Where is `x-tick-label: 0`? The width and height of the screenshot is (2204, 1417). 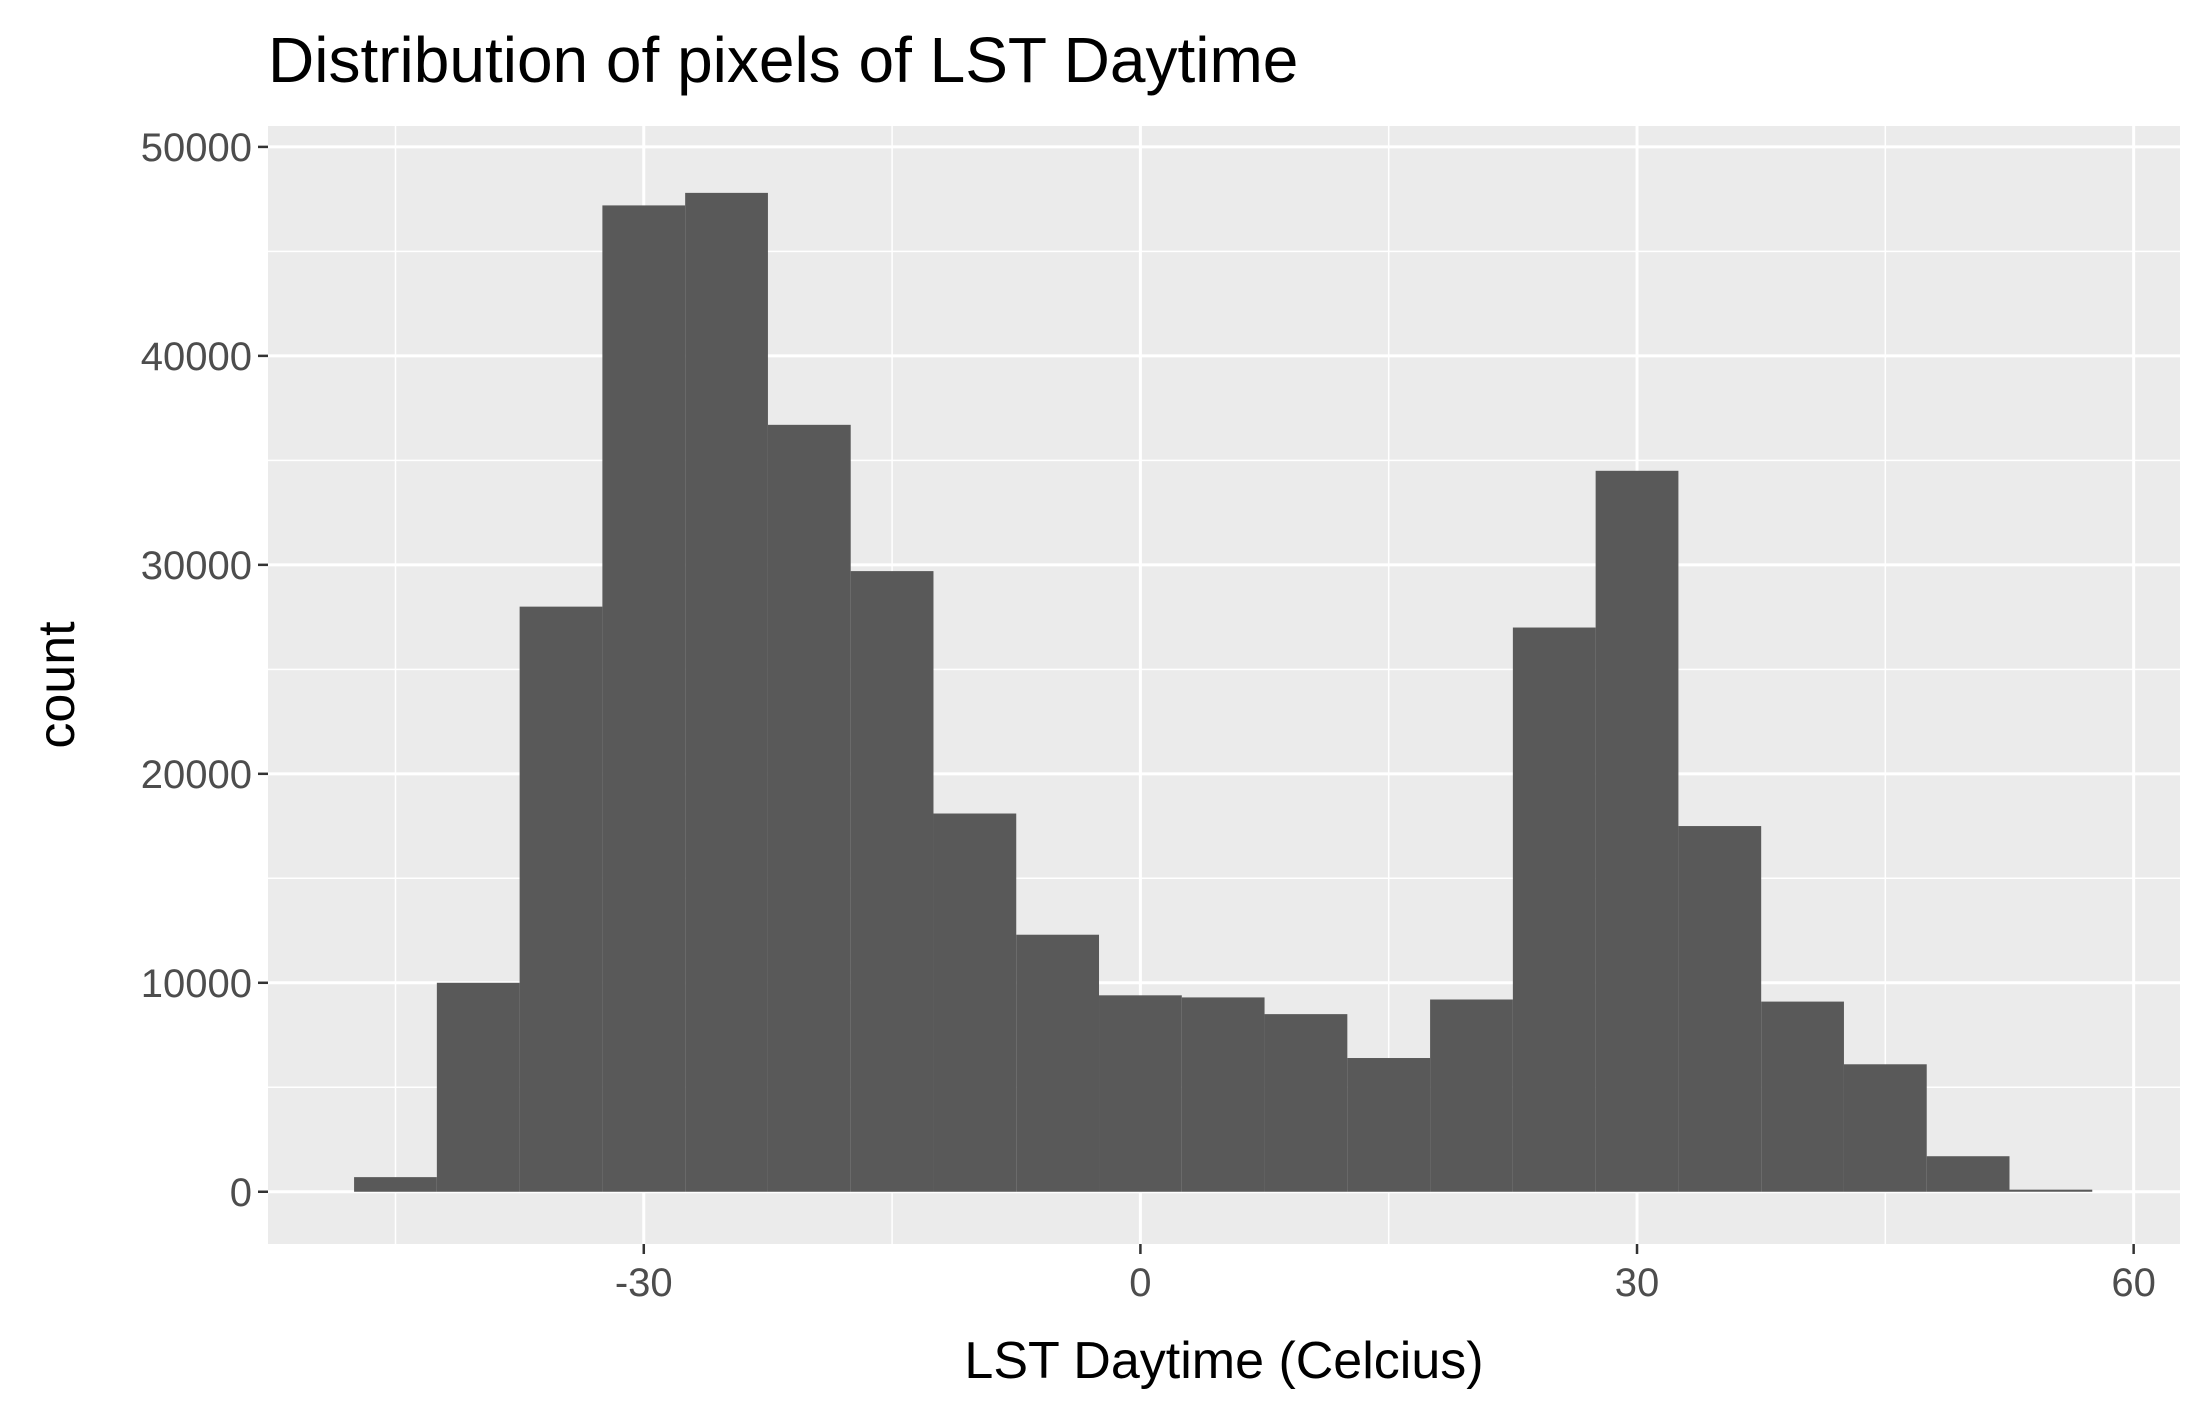
x-tick-label: 0 is located at coordinates (1140, 1283).